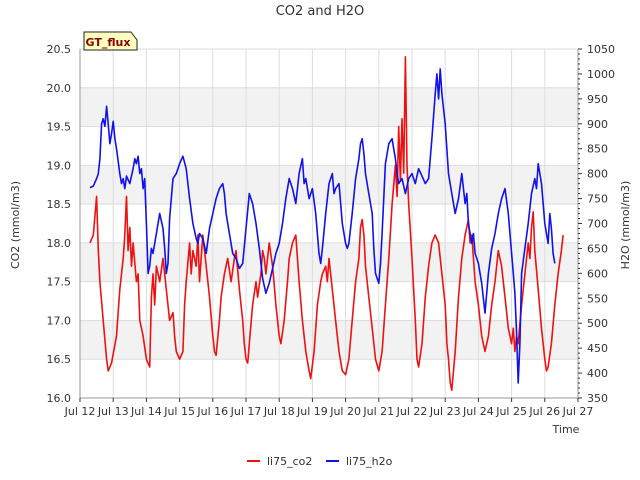 The image size is (640, 480). What do you see at coordinates (59, 165) in the screenshot?
I see `y-left-tick-label: 19.0` at bounding box center [59, 165].